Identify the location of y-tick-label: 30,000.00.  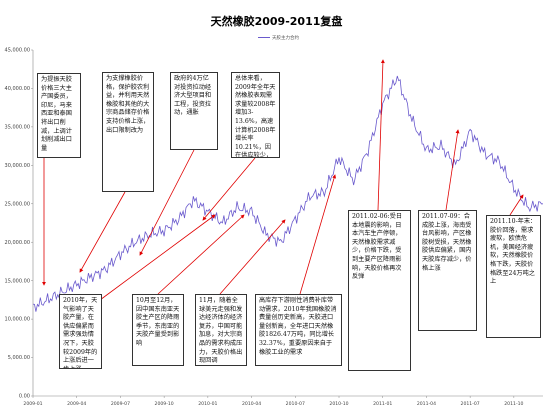
(17, 166).